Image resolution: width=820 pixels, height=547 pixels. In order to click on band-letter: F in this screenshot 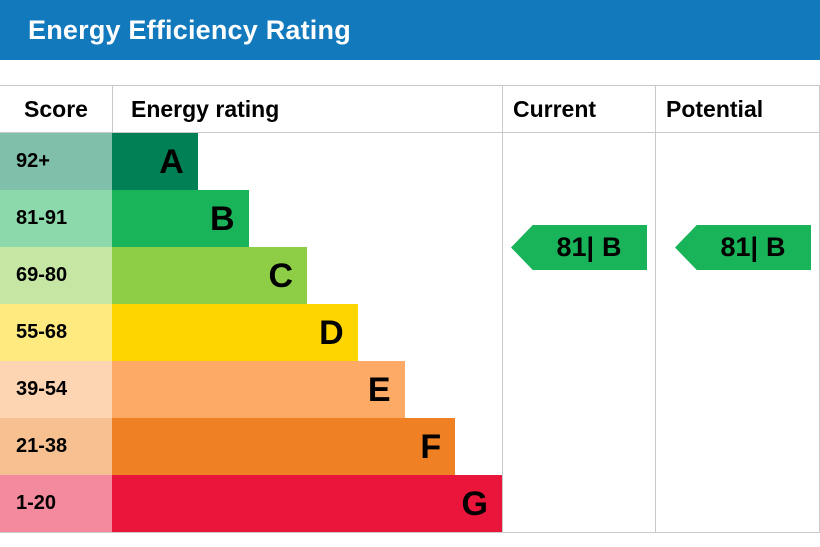, I will do `click(431, 446)`.